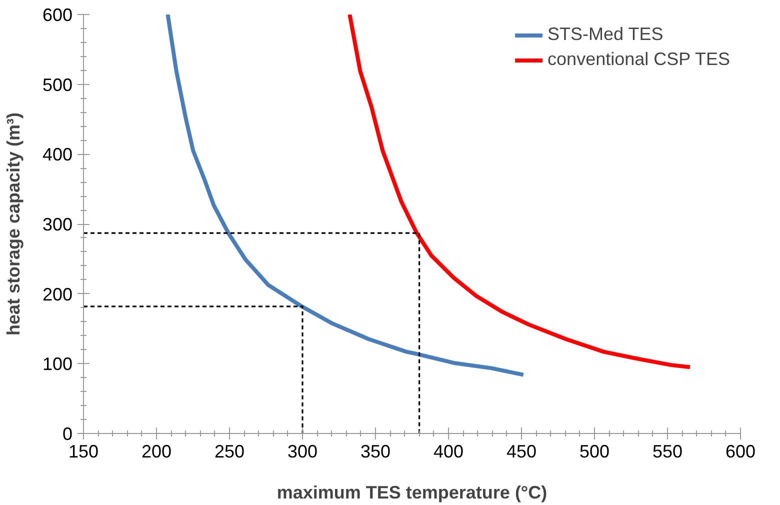 This screenshot has width=780, height=505. Describe the element at coordinates (83, 452) in the screenshot. I see `x-tick-label: 150` at that location.